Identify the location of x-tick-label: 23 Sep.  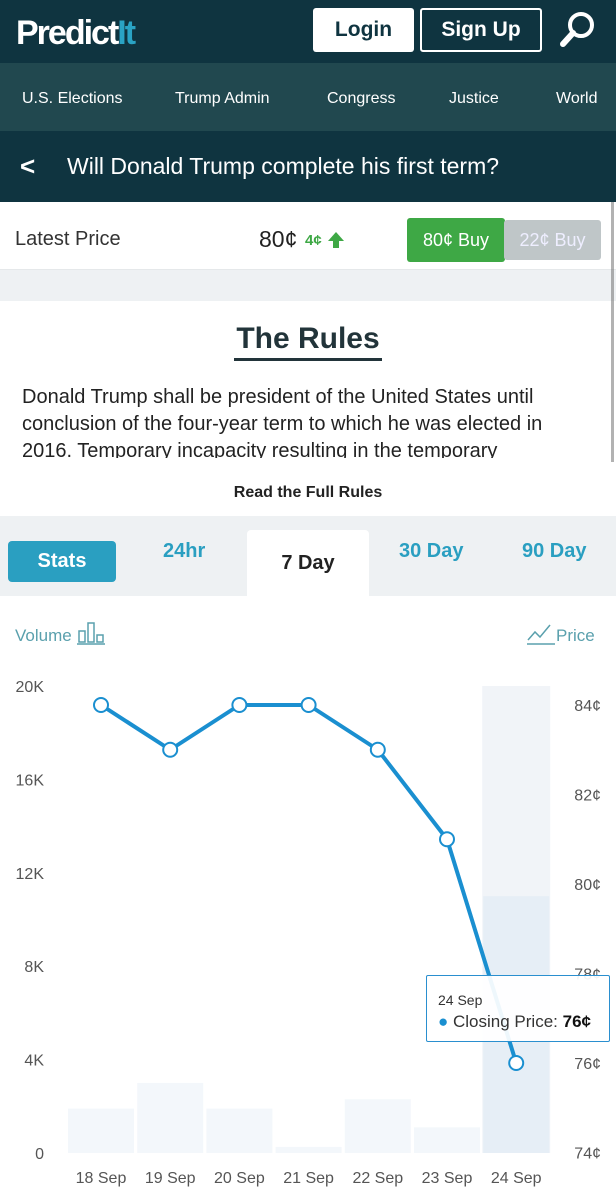
(447, 1178).